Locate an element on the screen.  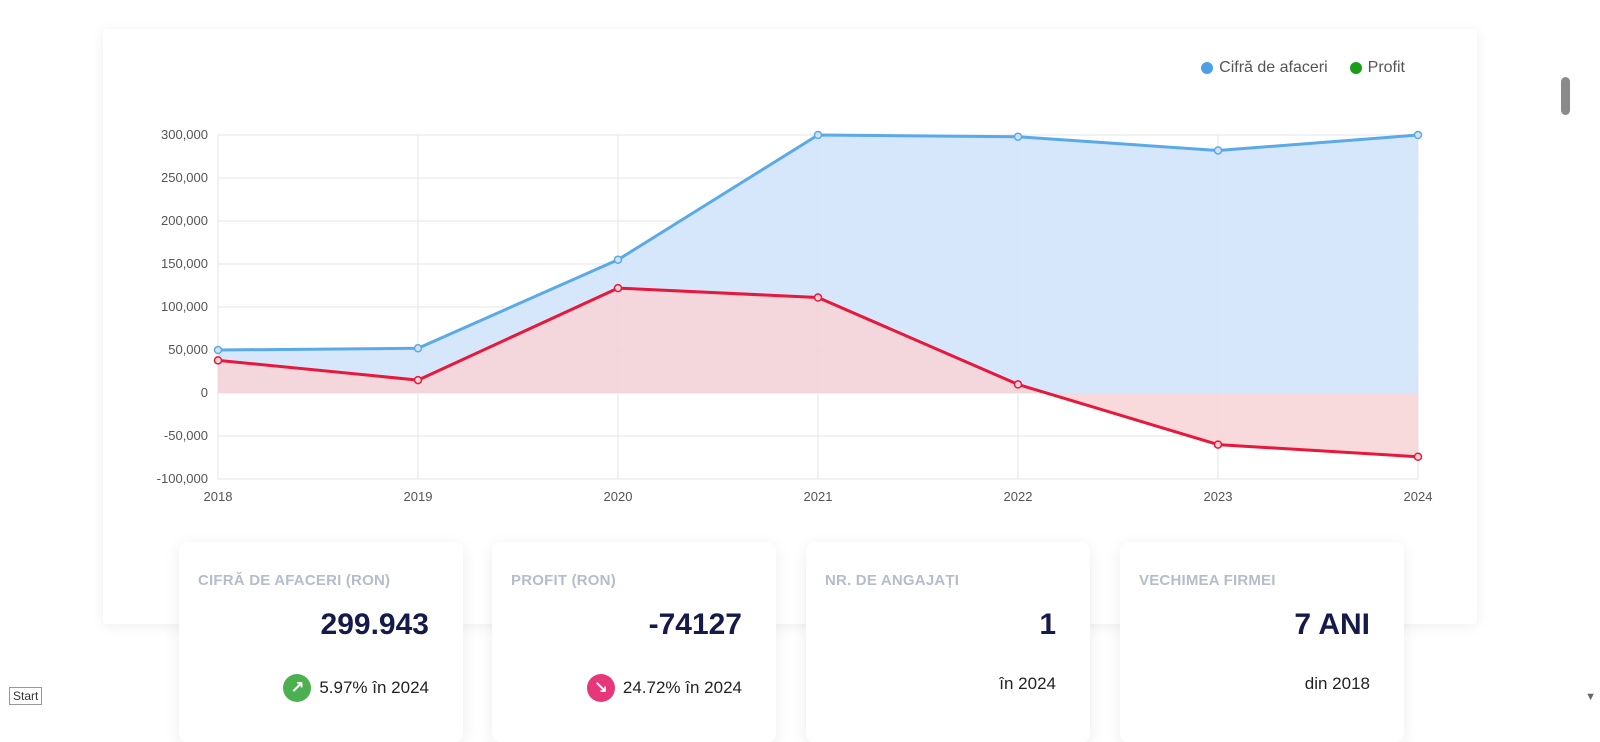
stat-value: 299.943 is located at coordinates (374, 624).